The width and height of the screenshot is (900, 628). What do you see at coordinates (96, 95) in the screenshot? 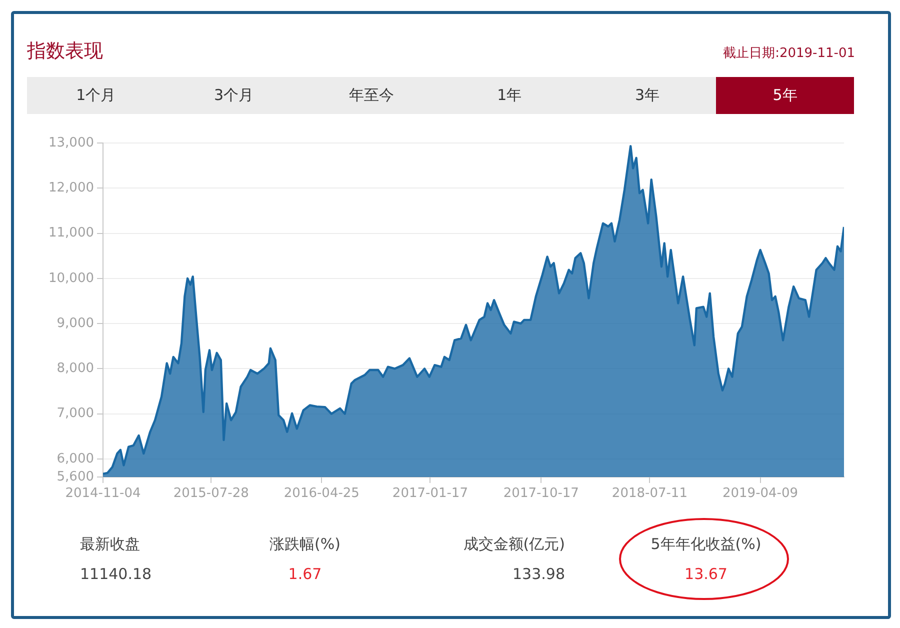
I see `text: 1个月` at bounding box center [96, 95].